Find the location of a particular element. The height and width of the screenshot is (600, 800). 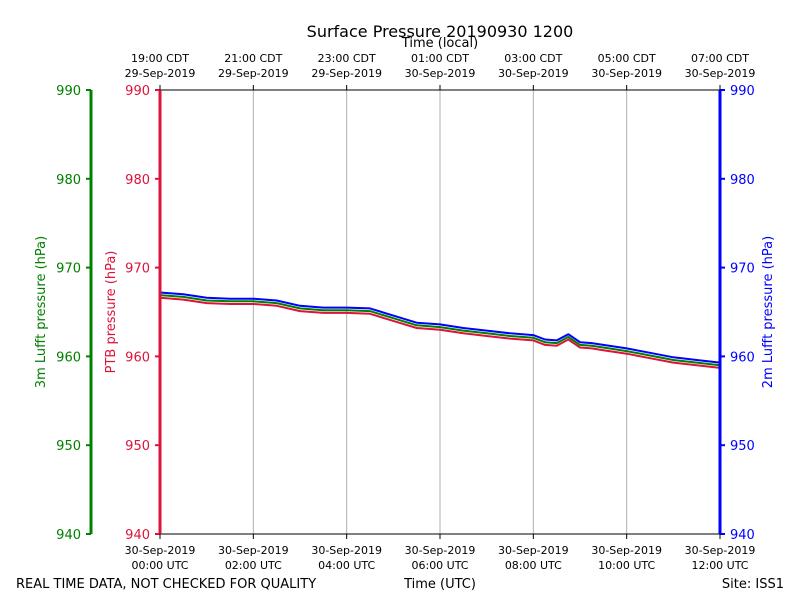

top-x-tick-time: 05:00 CDT is located at coordinates (627, 58).